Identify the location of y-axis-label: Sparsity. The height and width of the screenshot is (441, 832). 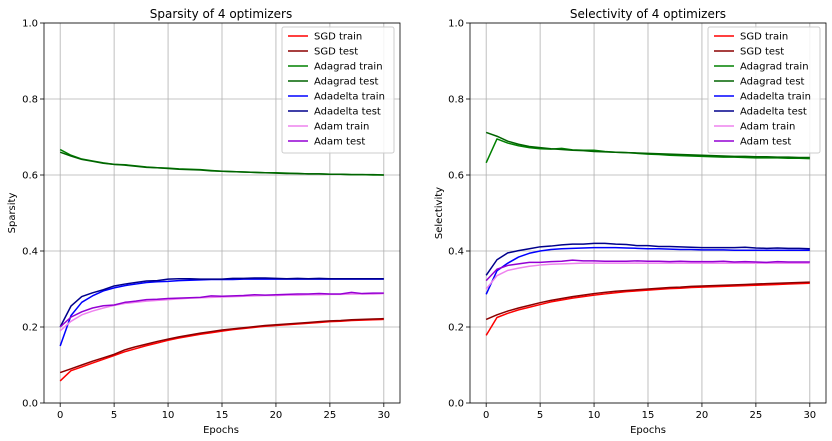
(12, 213).